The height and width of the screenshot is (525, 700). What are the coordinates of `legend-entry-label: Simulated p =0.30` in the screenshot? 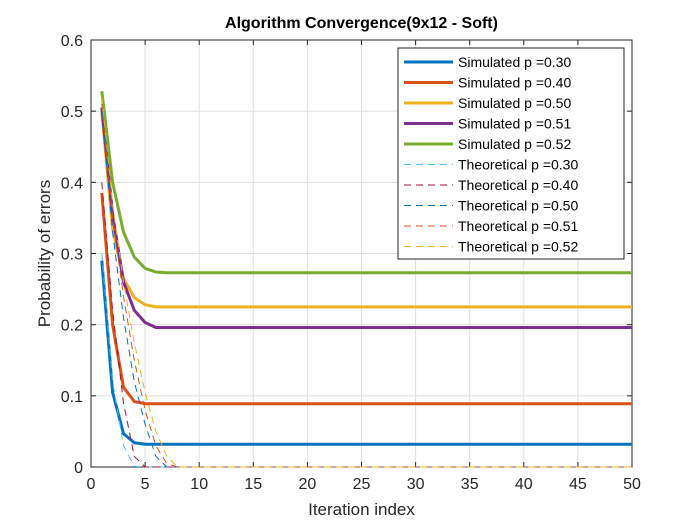 It's located at (514, 62).